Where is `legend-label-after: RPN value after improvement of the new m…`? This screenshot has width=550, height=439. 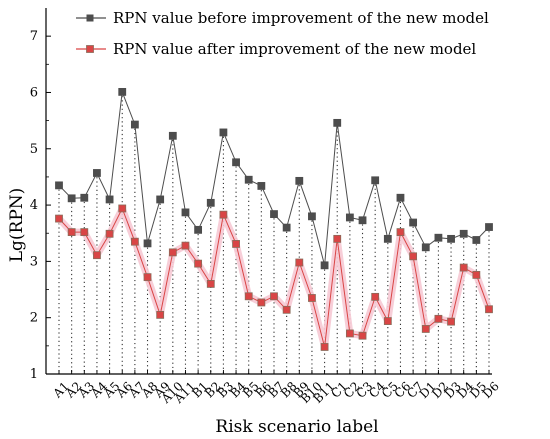
legend-label-after: RPN value after improvement of the new m… is located at coordinates (294, 49).